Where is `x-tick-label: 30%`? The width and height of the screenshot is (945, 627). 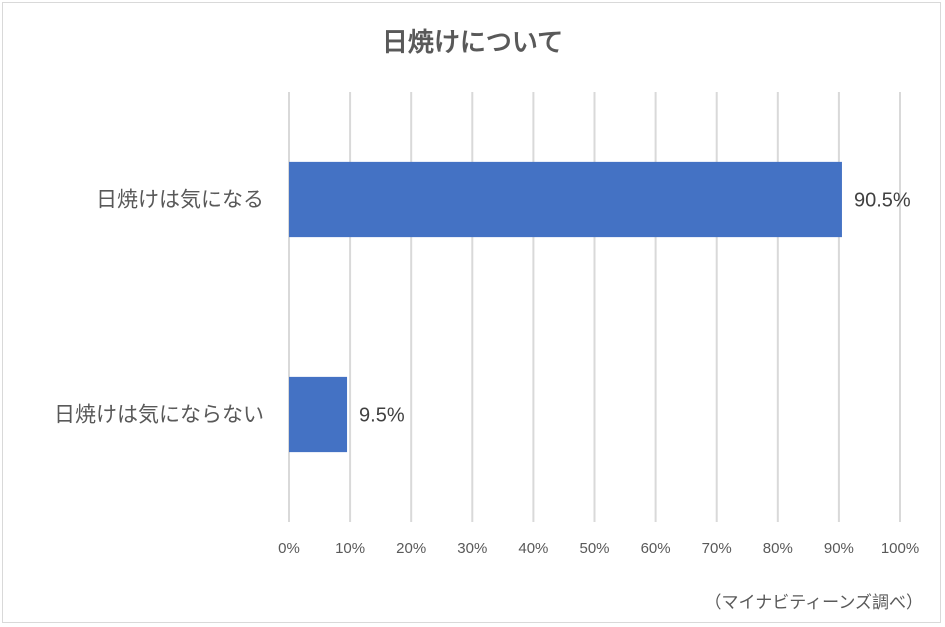
x-tick-label: 30% is located at coordinates (472, 548).